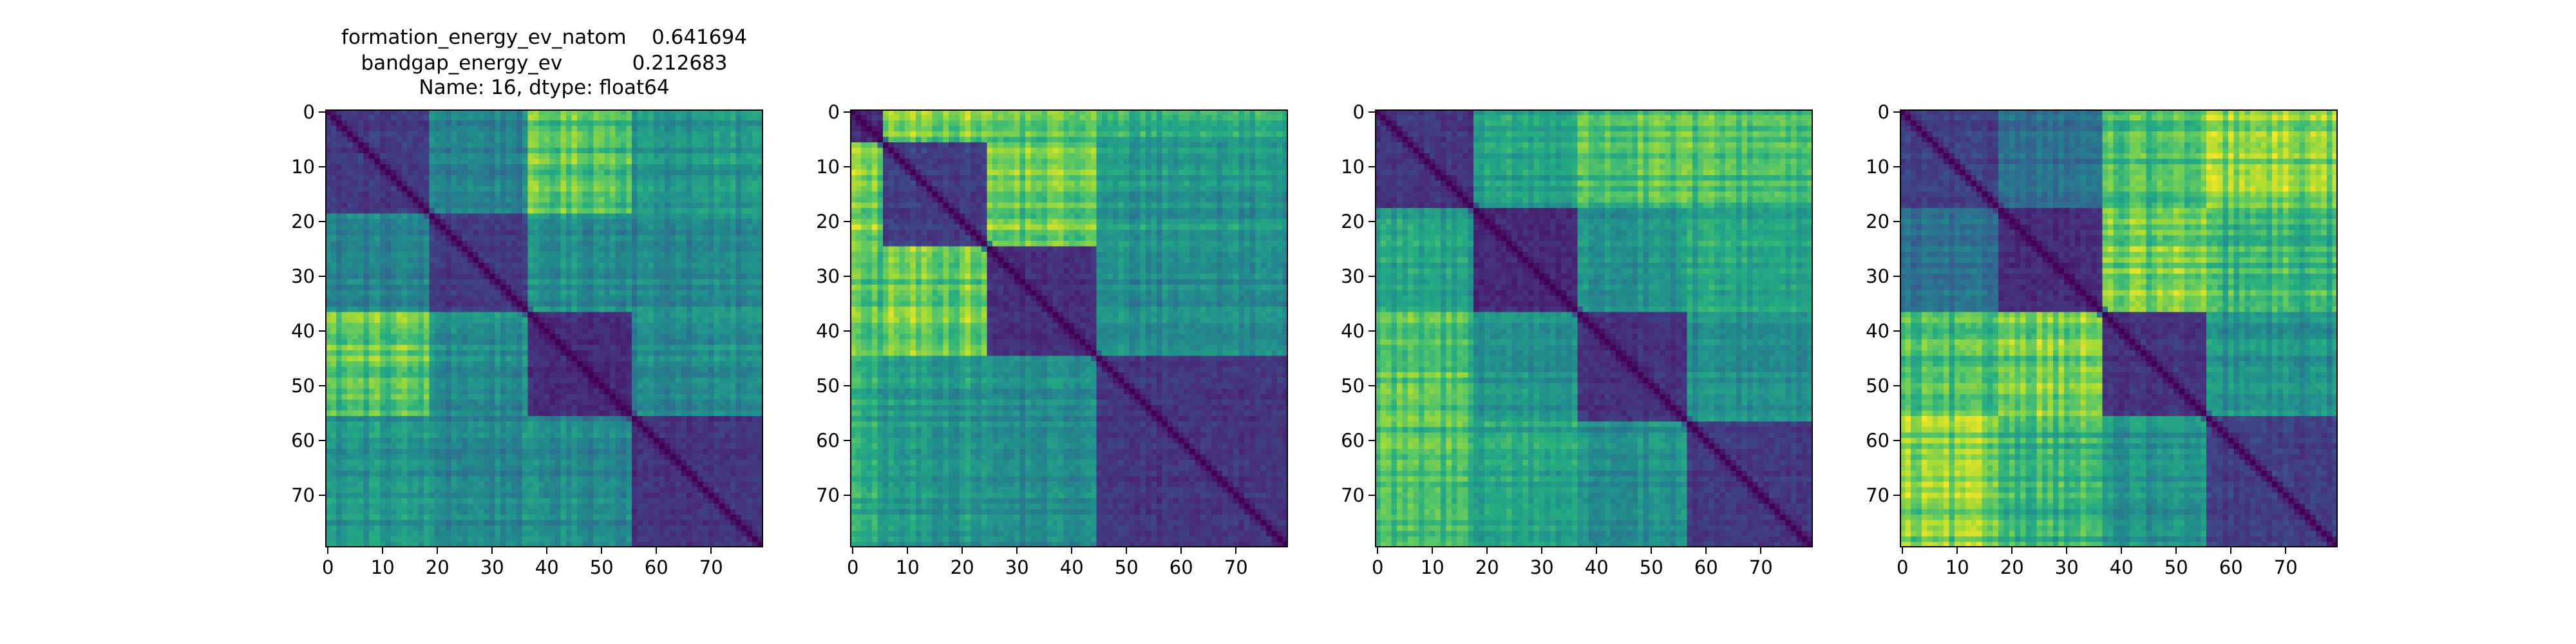 This screenshot has width=2576, height=644. What do you see at coordinates (544, 38) in the screenshot?
I see `panel-title-line: formation_energy_ev_natom 0.641694` at bounding box center [544, 38].